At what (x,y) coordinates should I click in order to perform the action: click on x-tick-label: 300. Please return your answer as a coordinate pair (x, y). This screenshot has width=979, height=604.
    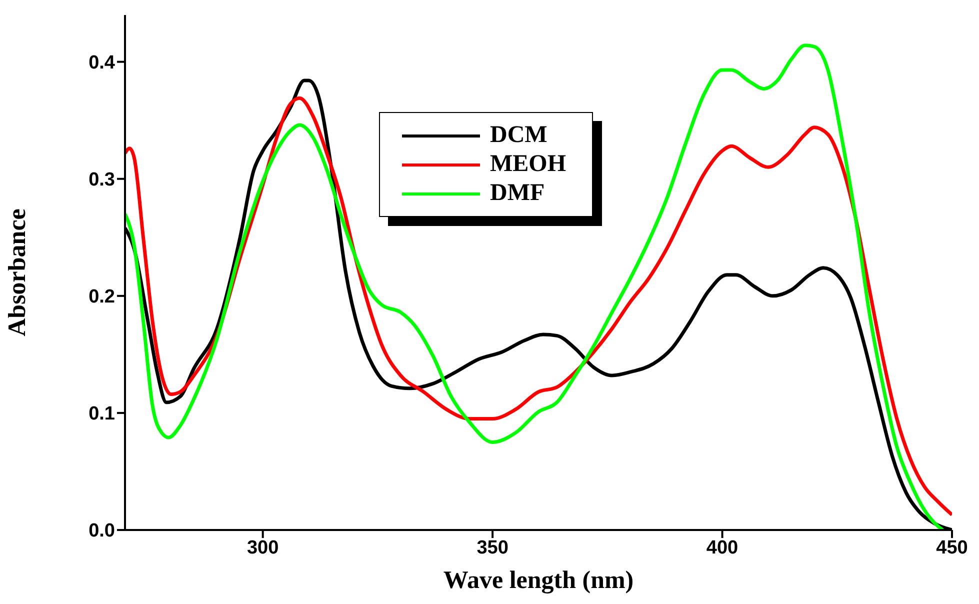
    Looking at the image, I should click on (262, 547).